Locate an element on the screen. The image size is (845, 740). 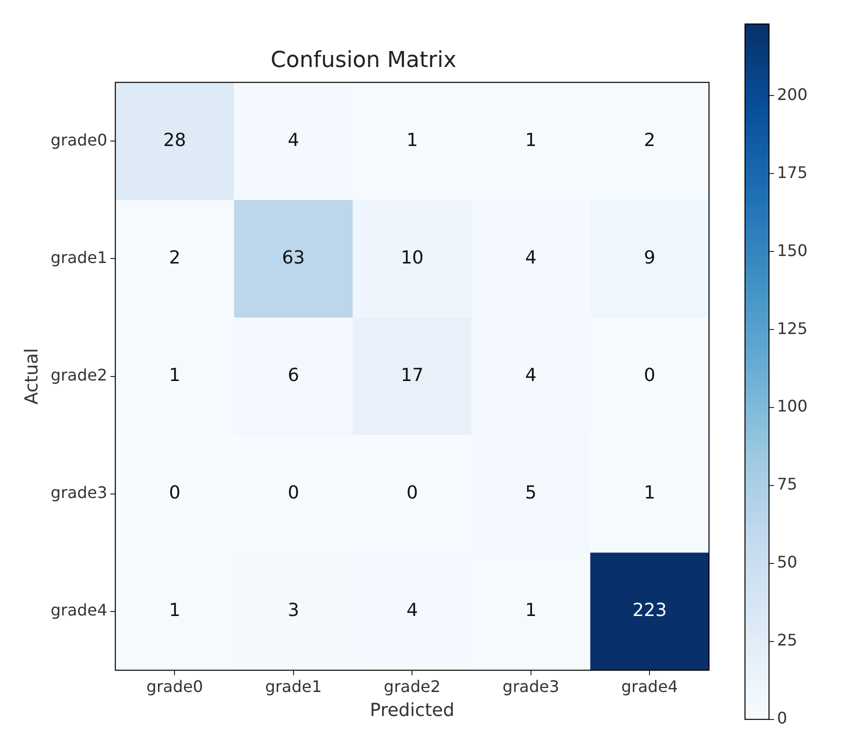
x-tick-label: grade0 is located at coordinates (175, 686).